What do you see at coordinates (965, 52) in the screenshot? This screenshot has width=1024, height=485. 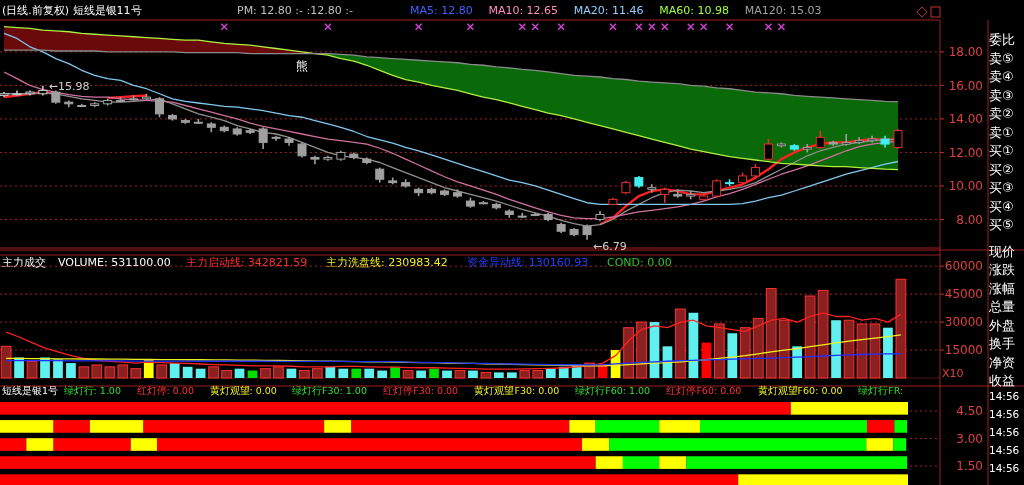 I see `y-tick-label: 18.00` at bounding box center [965, 52].